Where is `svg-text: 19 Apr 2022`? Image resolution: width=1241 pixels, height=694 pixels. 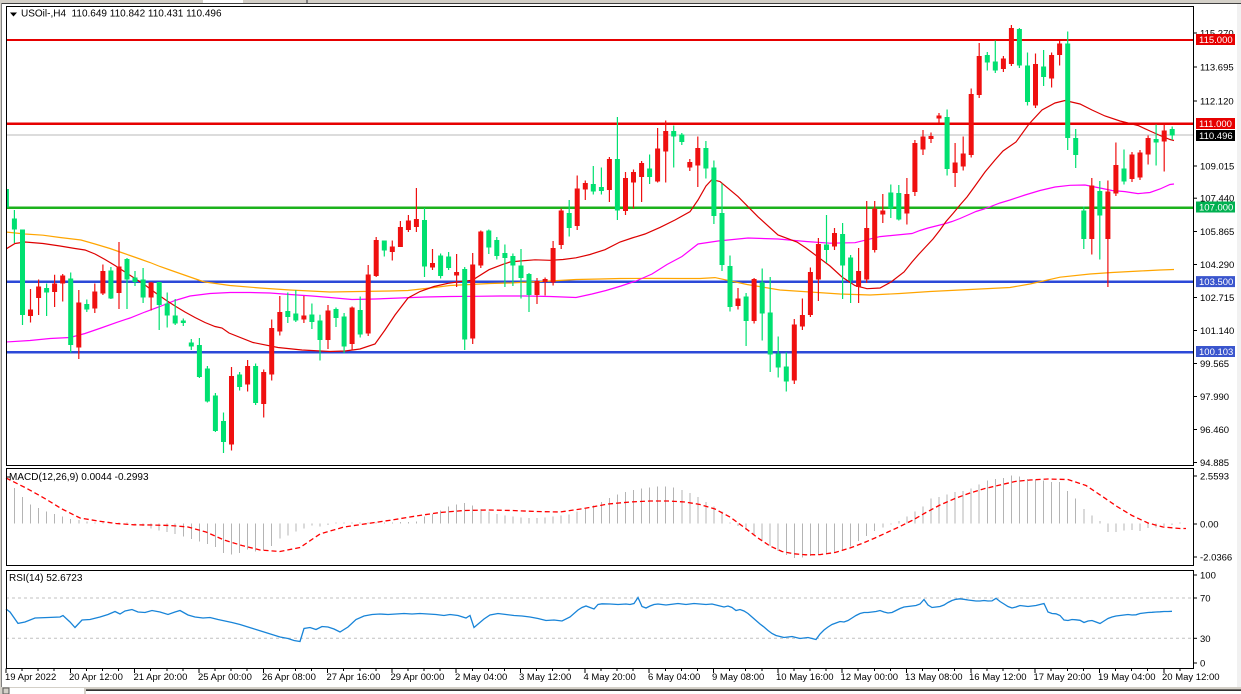
svg-text: 19 Apr 2022 is located at coordinates (30, 677).